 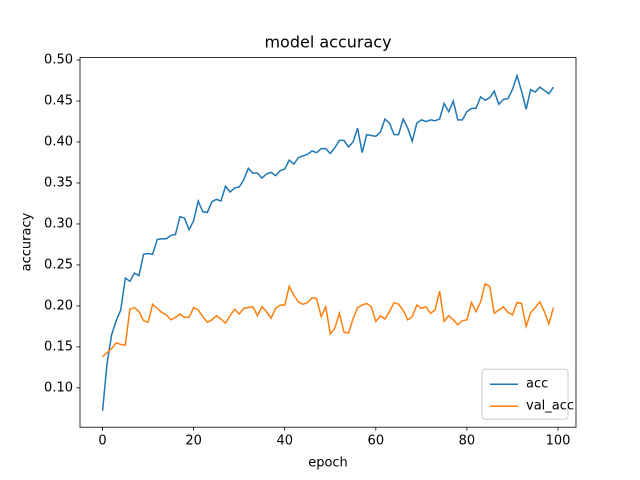 I want to click on legend-label: acc, so click(x=537, y=384).